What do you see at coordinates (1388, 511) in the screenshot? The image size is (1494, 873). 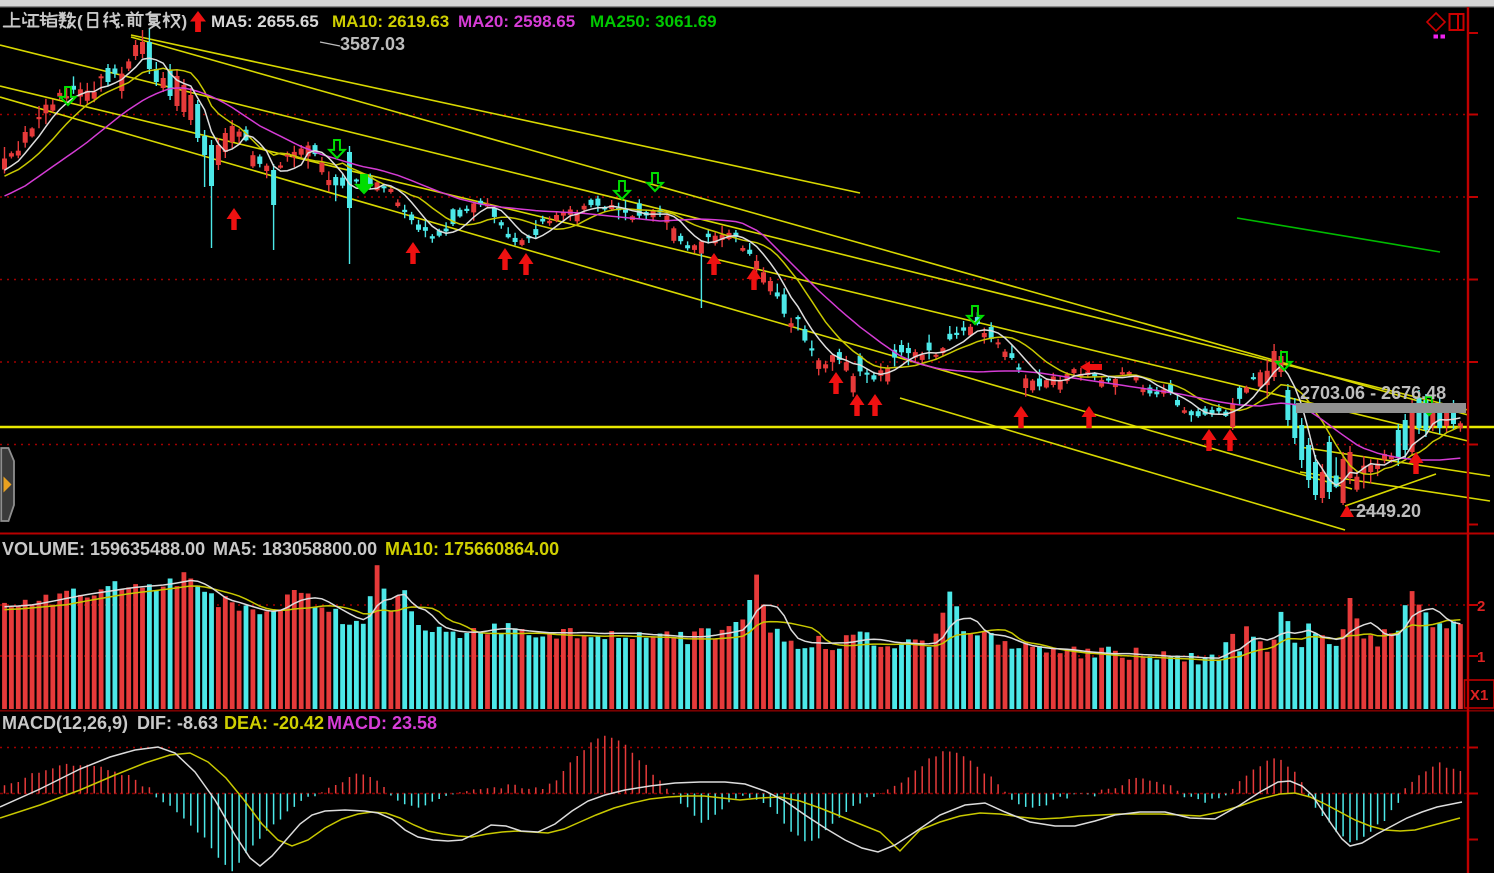 I see `svg-text: 2449.20` at bounding box center [1388, 511].